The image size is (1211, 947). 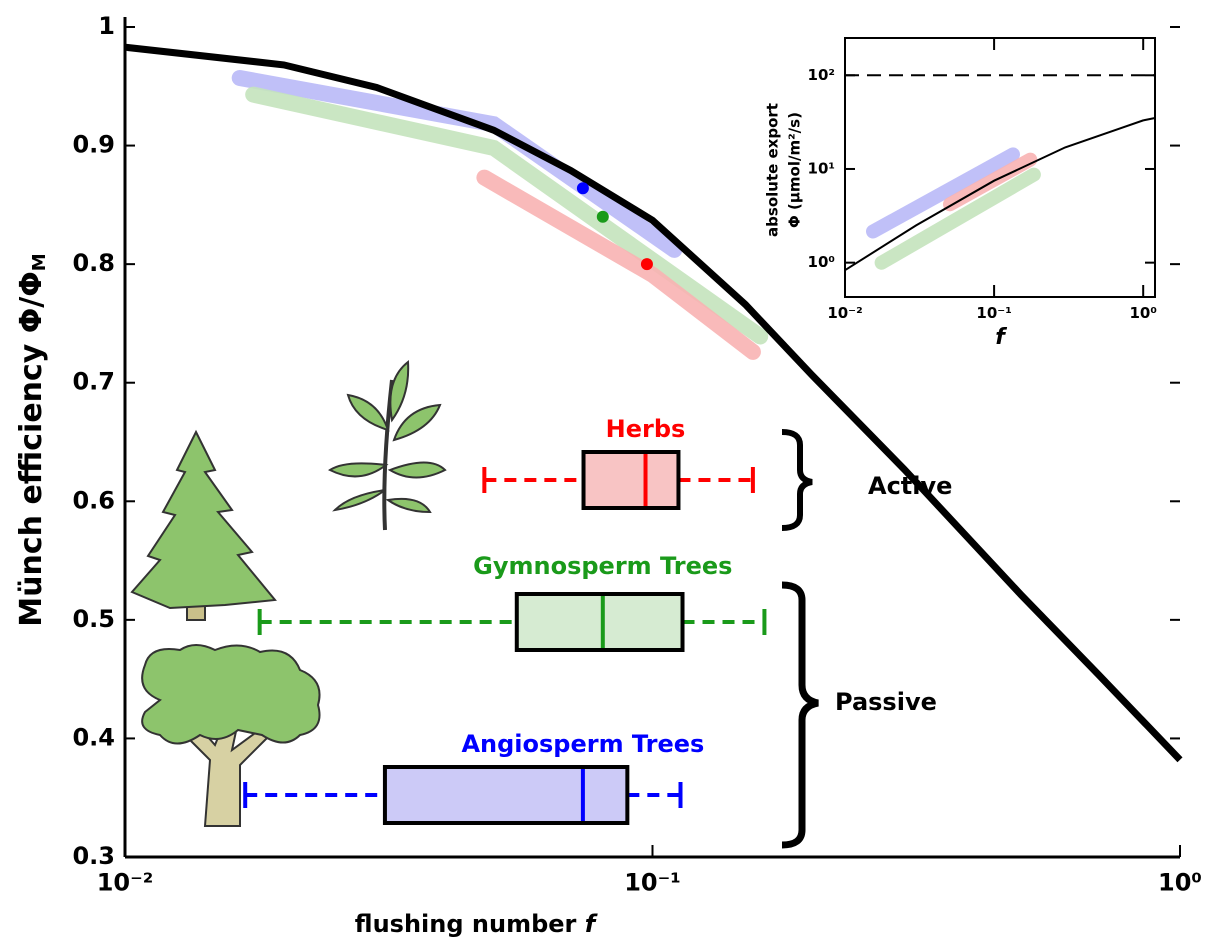 What do you see at coordinates (582, 744) in the screenshot?
I see `box-label: Angiosperm Trees` at bounding box center [582, 744].